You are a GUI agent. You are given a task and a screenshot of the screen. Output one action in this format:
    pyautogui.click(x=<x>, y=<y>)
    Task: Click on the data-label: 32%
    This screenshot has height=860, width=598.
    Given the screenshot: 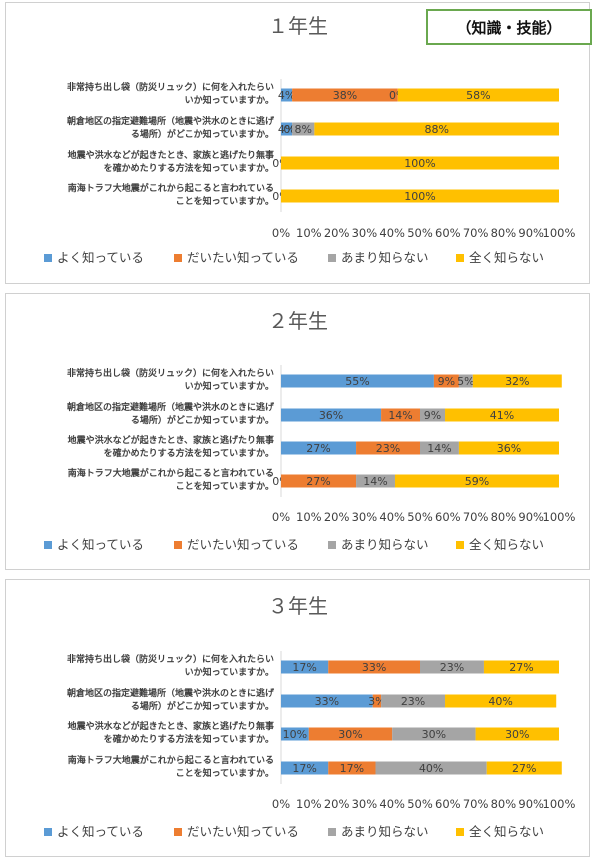 What is the action you would take?
    pyautogui.click(x=517, y=381)
    